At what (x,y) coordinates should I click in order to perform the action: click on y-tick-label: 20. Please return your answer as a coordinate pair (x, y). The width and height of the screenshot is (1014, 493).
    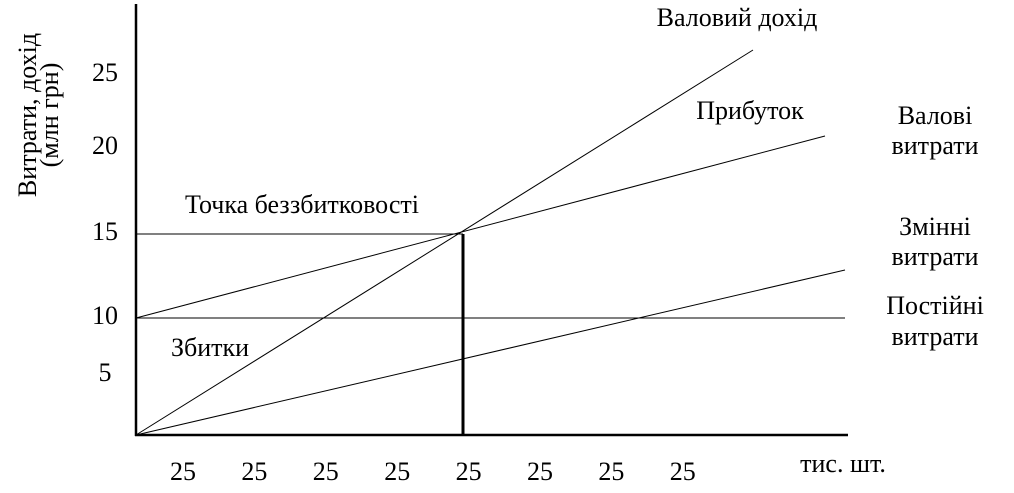
    Looking at the image, I should click on (105, 145).